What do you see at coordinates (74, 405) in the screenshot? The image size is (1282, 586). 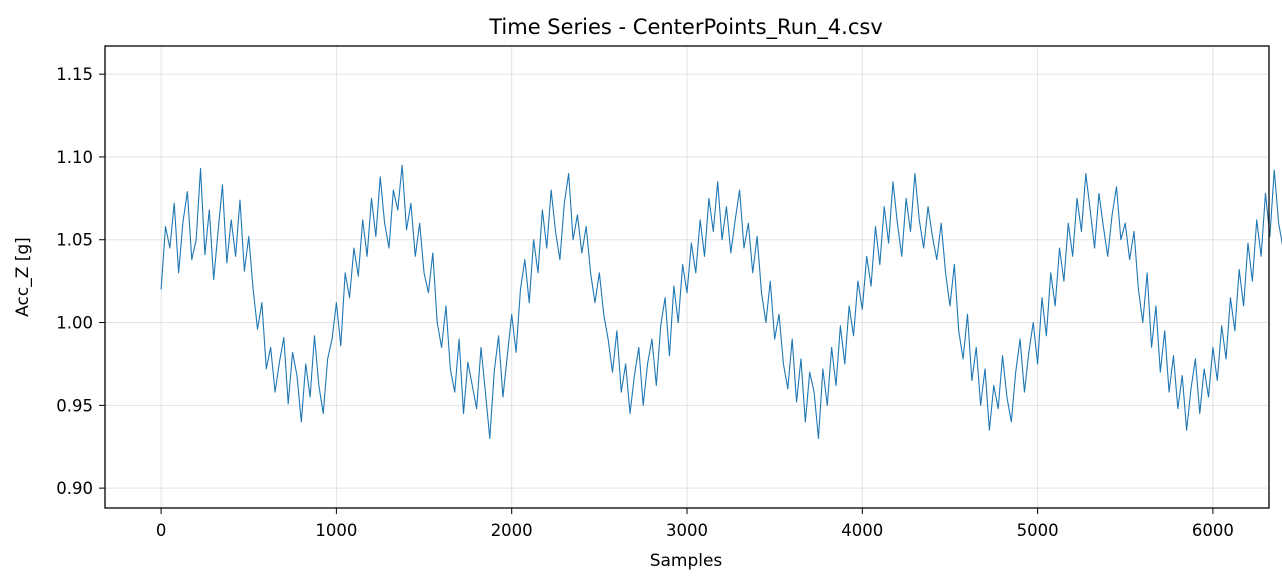 I see `y-tick-label: 0.95` at bounding box center [74, 405].